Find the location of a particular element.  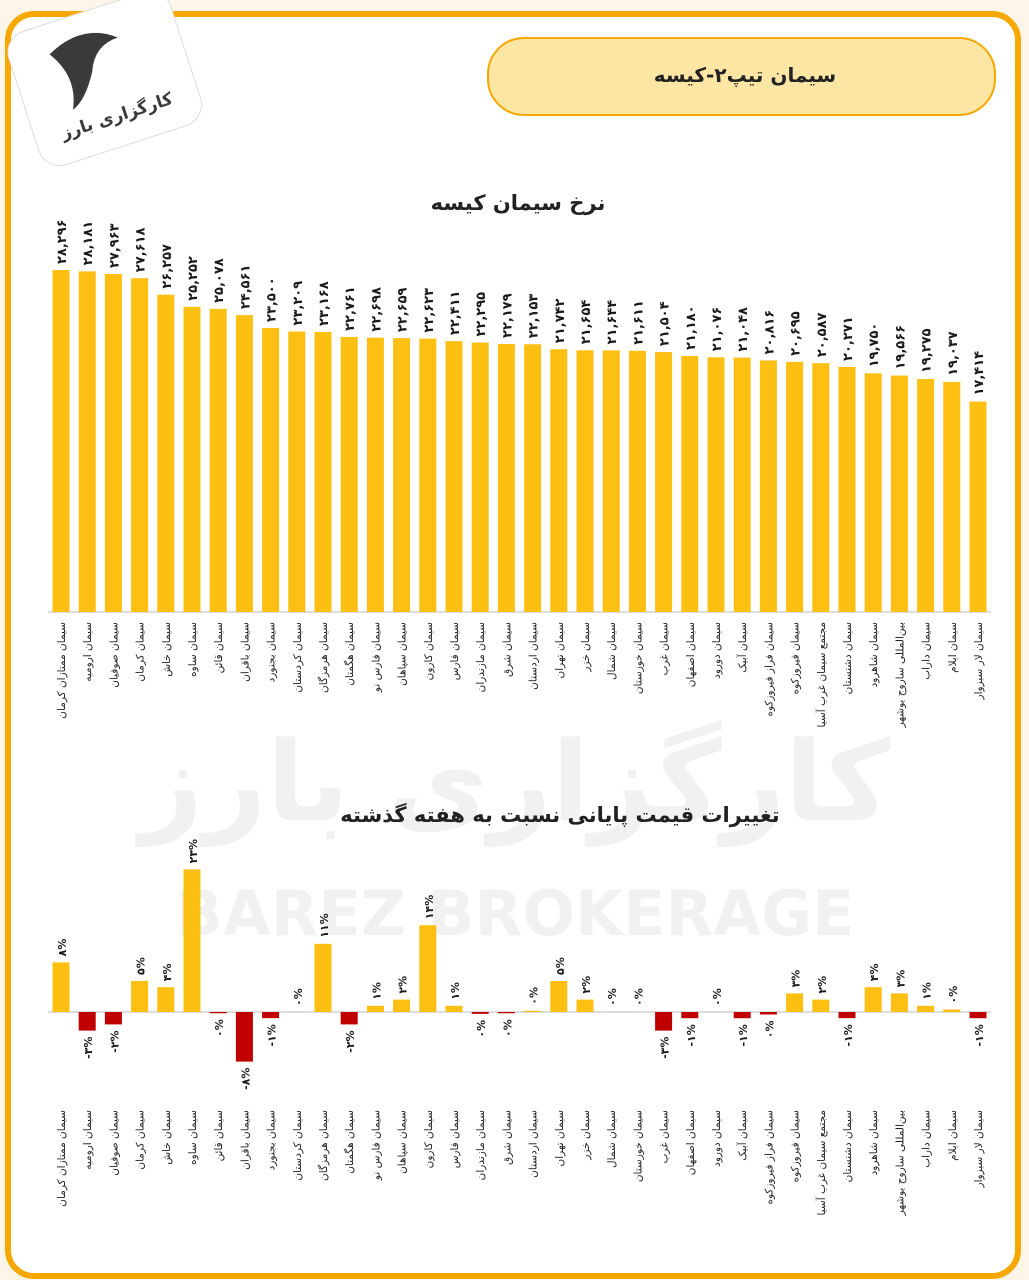

x-tick-label: سیمان آبیک is located at coordinates (742, 1135).